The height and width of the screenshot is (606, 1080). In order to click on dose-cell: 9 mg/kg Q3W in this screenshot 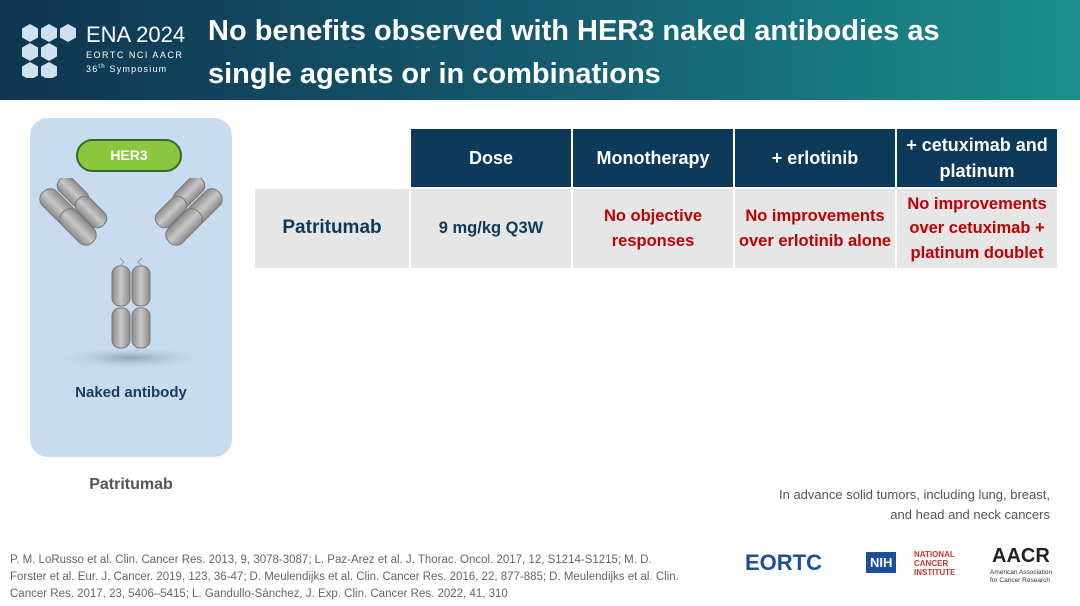, I will do `click(491, 228)`.